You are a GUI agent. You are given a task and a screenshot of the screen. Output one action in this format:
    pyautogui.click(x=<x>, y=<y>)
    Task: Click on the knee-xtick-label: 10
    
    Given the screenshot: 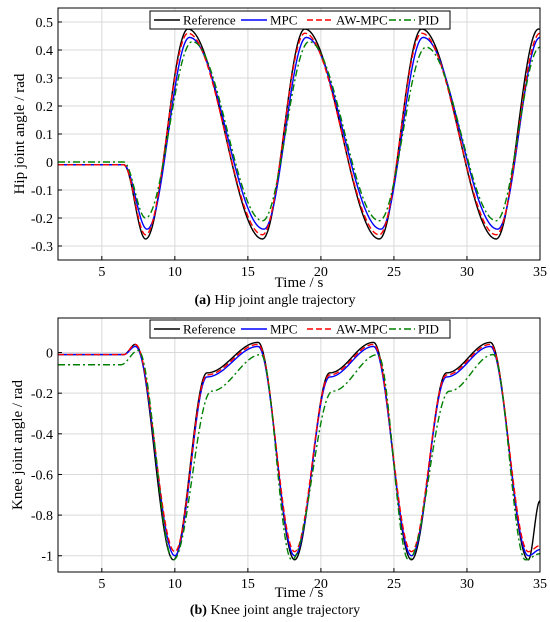 What is the action you would take?
    pyautogui.click(x=175, y=584)
    